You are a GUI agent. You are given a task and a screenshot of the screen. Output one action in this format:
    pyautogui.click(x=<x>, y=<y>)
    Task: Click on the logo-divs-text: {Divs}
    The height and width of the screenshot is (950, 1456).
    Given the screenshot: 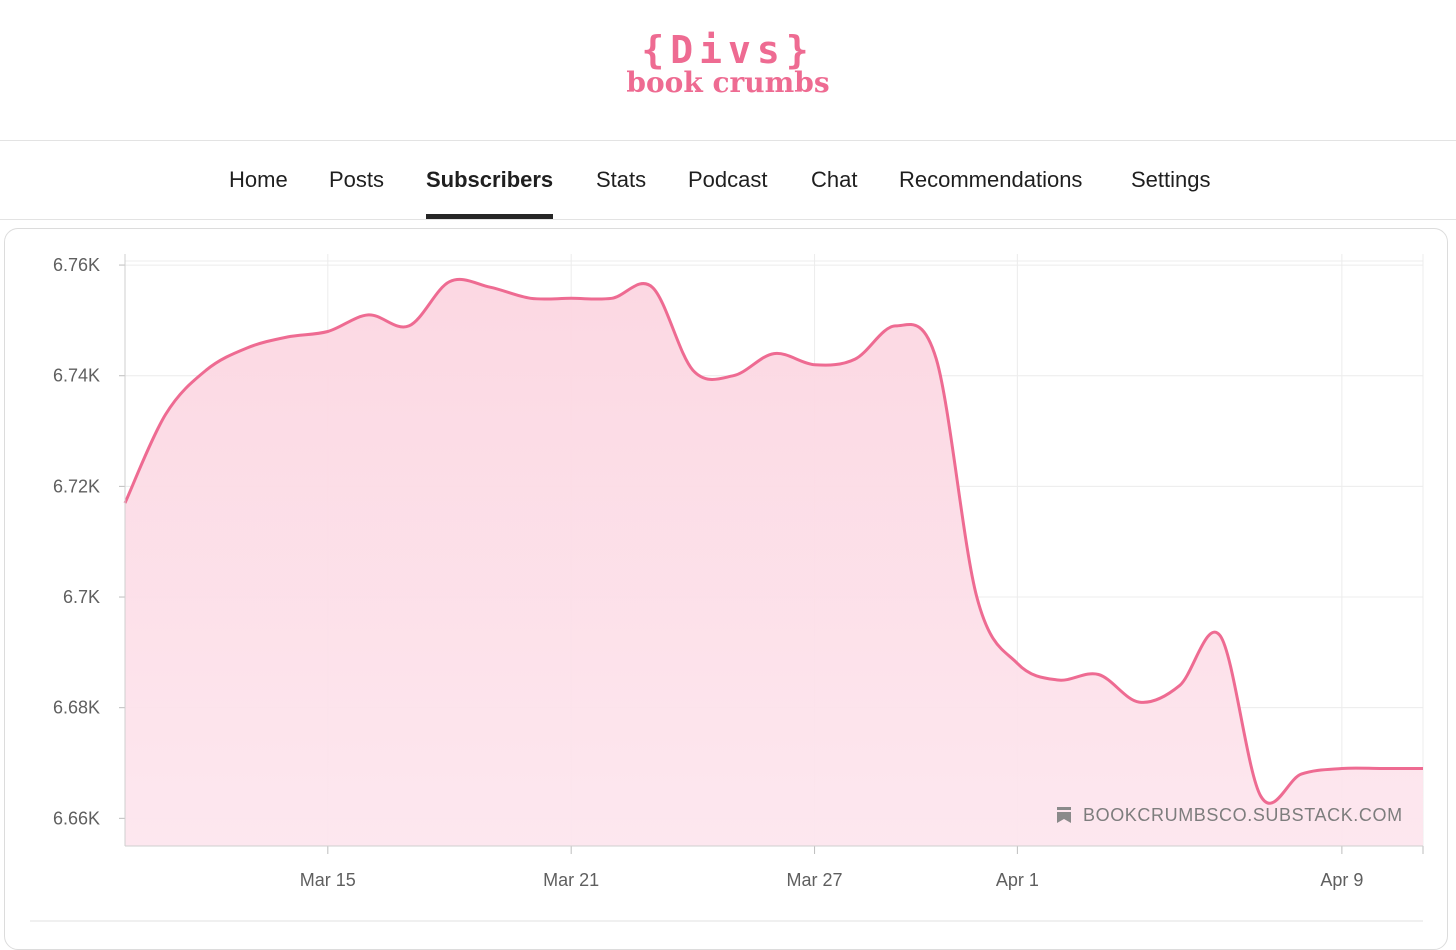 What is the action you would take?
    pyautogui.click(x=728, y=50)
    